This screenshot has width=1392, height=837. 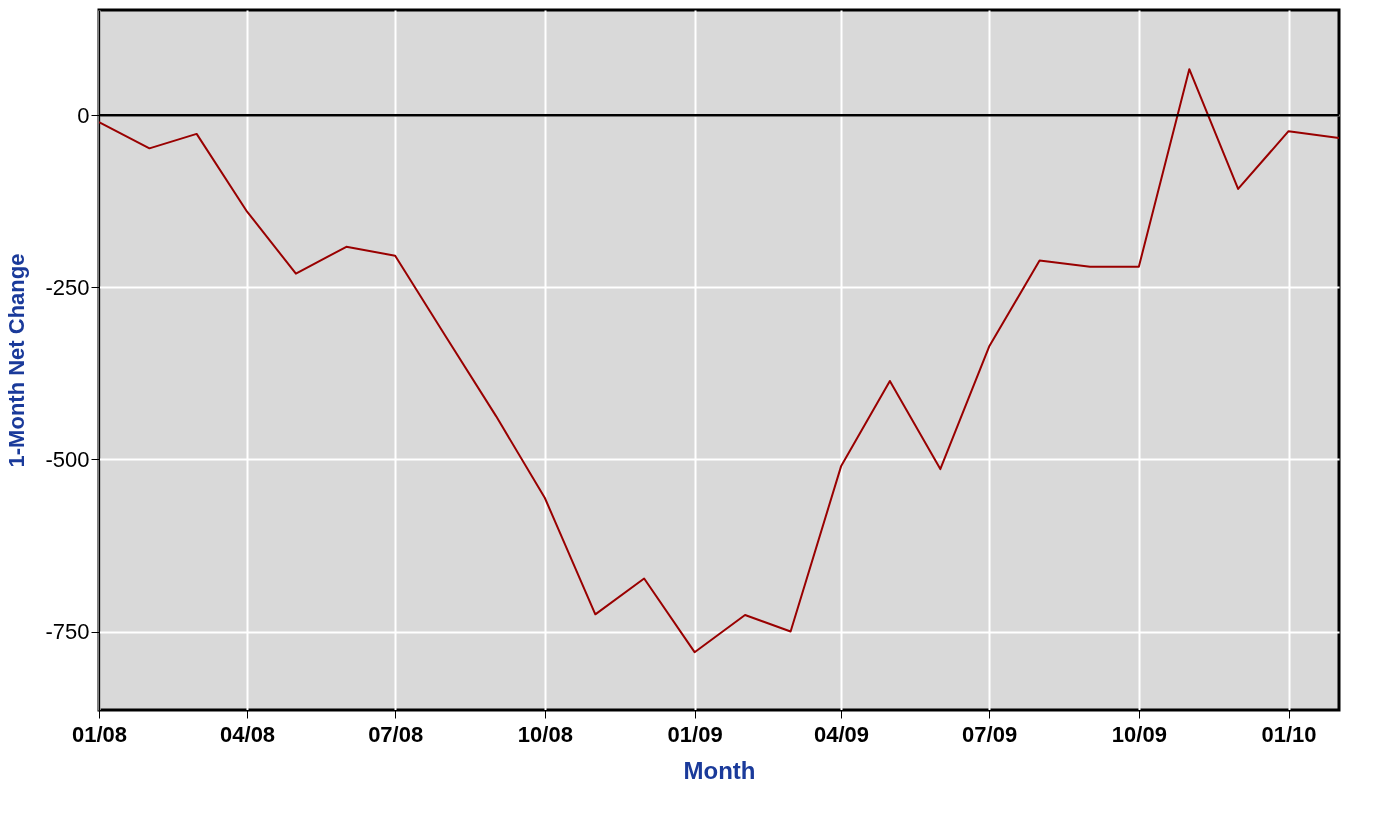 What do you see at coordinates (719, 770) in the screenshot?
I see `x-axis-title: Month` at bounding box center [719, 770].